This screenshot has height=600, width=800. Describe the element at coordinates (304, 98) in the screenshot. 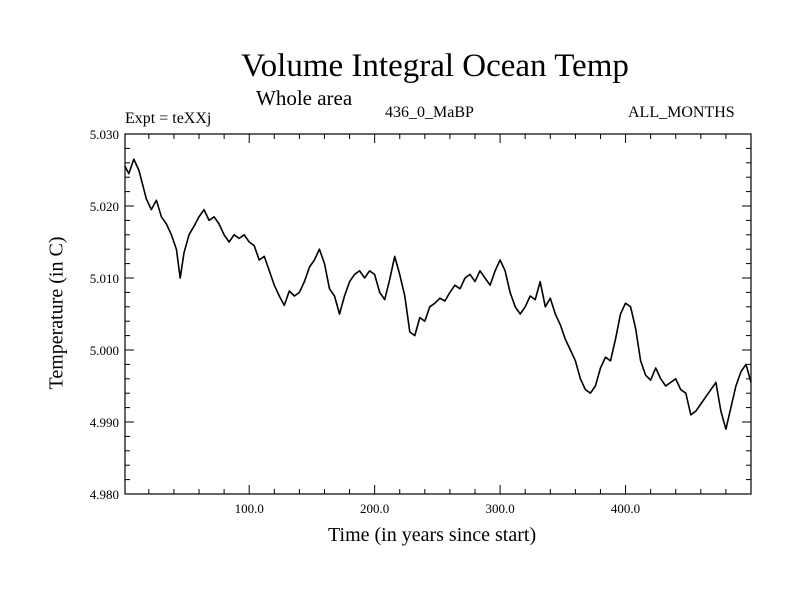

I see `chart-subtitle: Whole area` at that location.